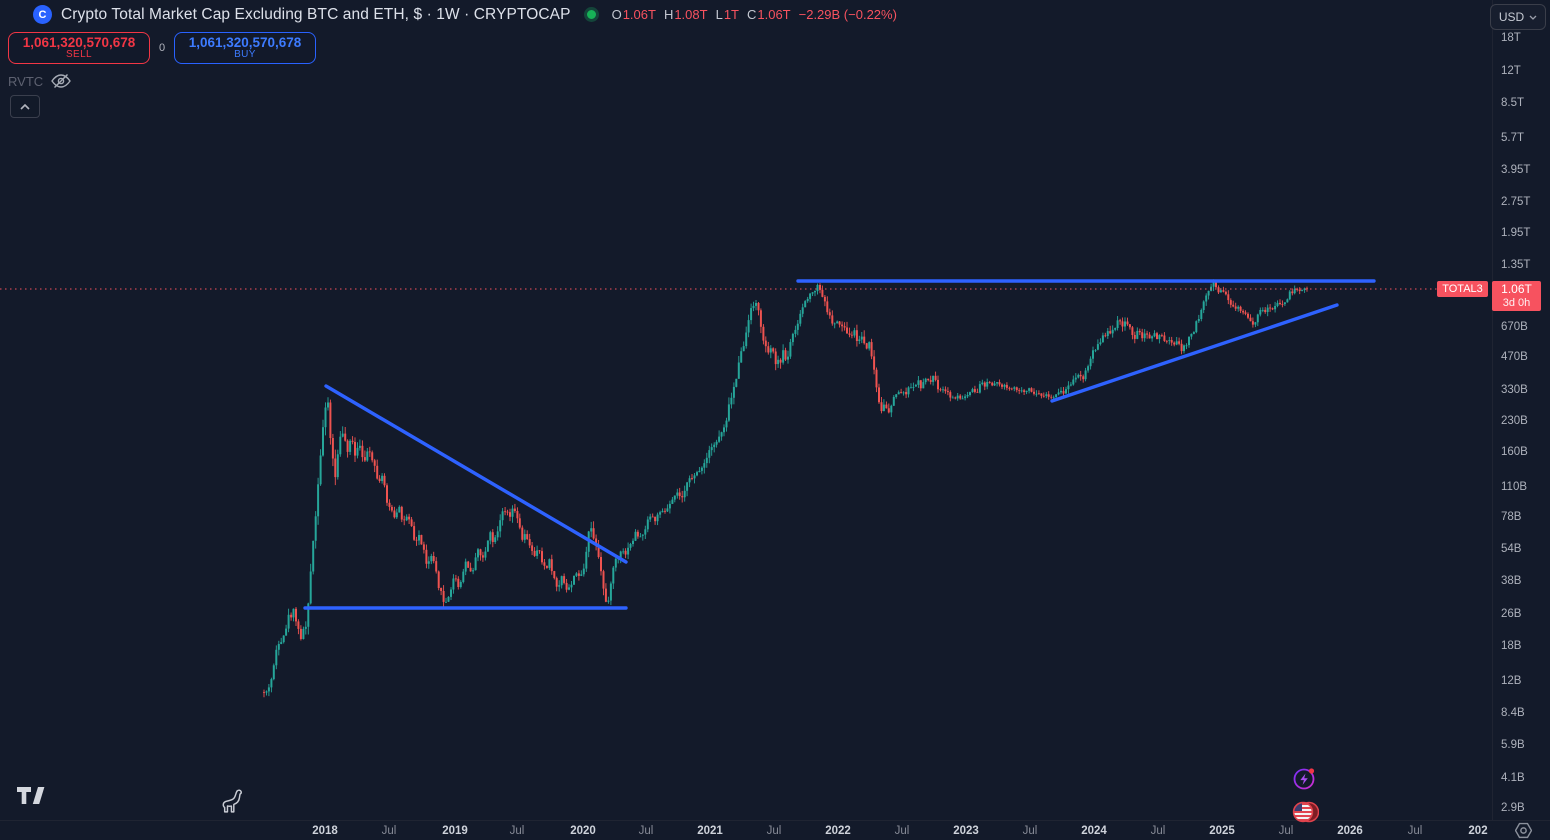 This screenshot has height=840, width=1550. Describe the element at coordinates (233, 804) in the screenshot. I see `dinosaur-icon` at that location.